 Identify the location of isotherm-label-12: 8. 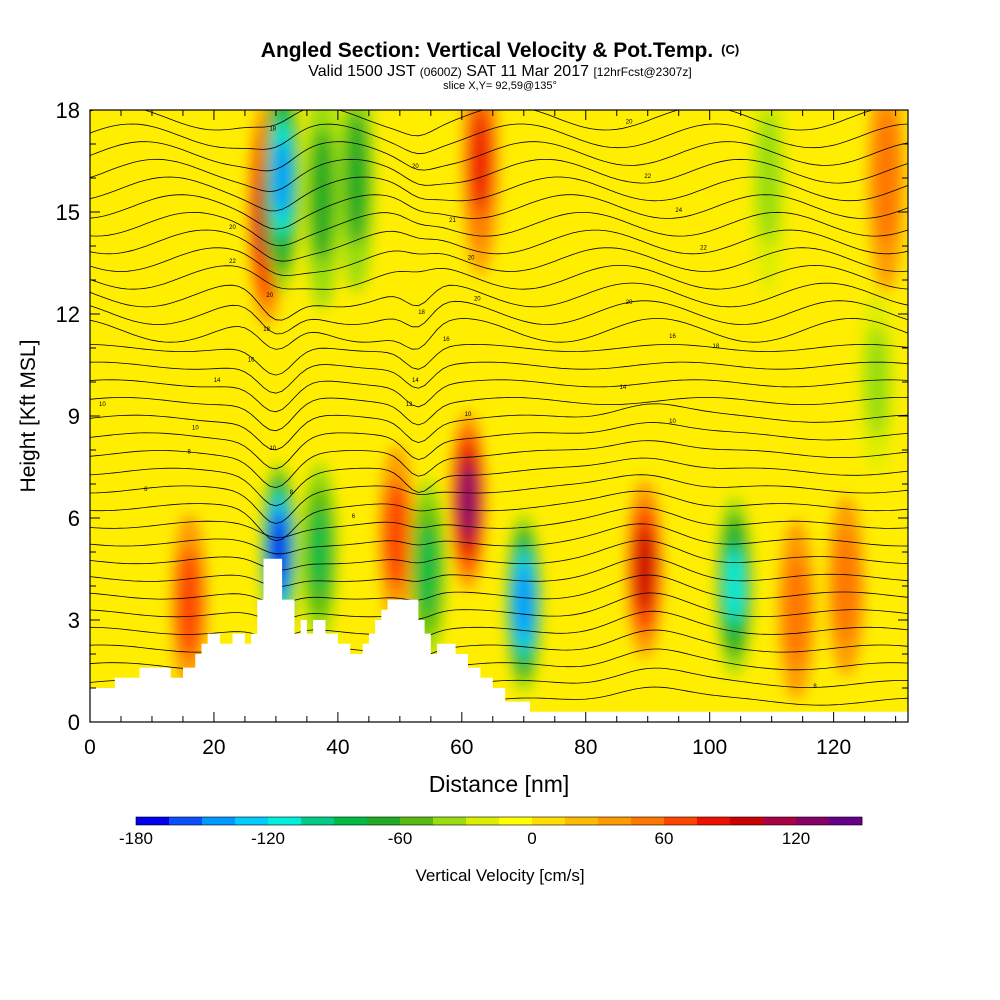
(292, 493).